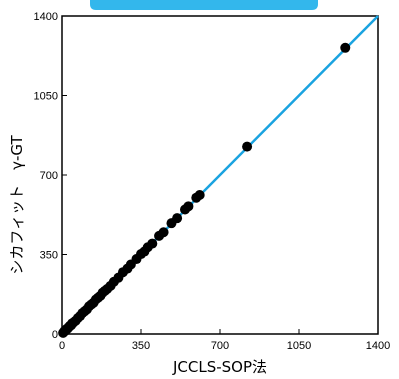 This screenshot has width=399, height=379. I want to click on x-axis-title: JCCLS-SOP法, so click(219, 367).